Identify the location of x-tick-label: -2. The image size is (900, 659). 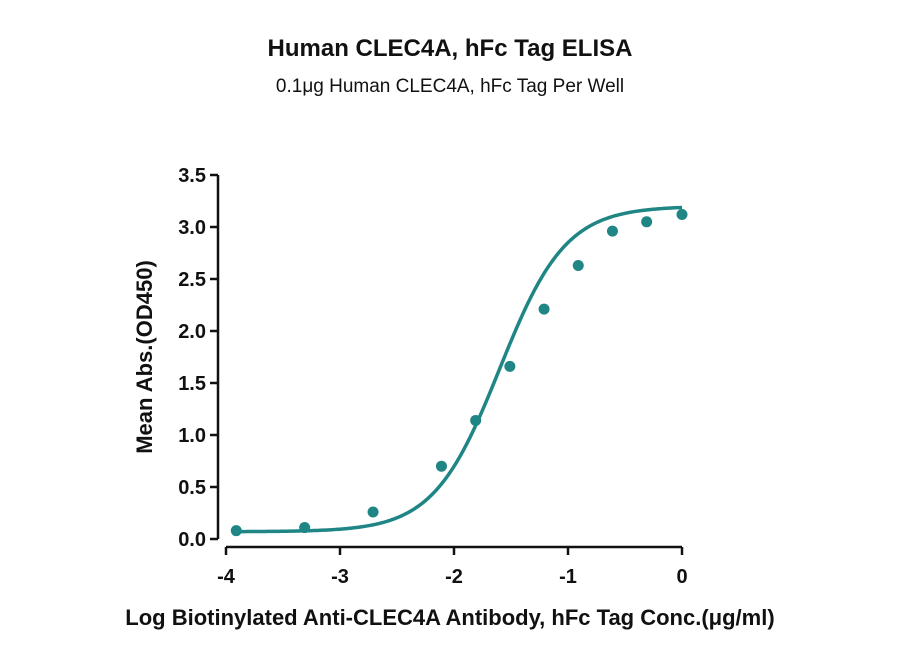
(454, 577).